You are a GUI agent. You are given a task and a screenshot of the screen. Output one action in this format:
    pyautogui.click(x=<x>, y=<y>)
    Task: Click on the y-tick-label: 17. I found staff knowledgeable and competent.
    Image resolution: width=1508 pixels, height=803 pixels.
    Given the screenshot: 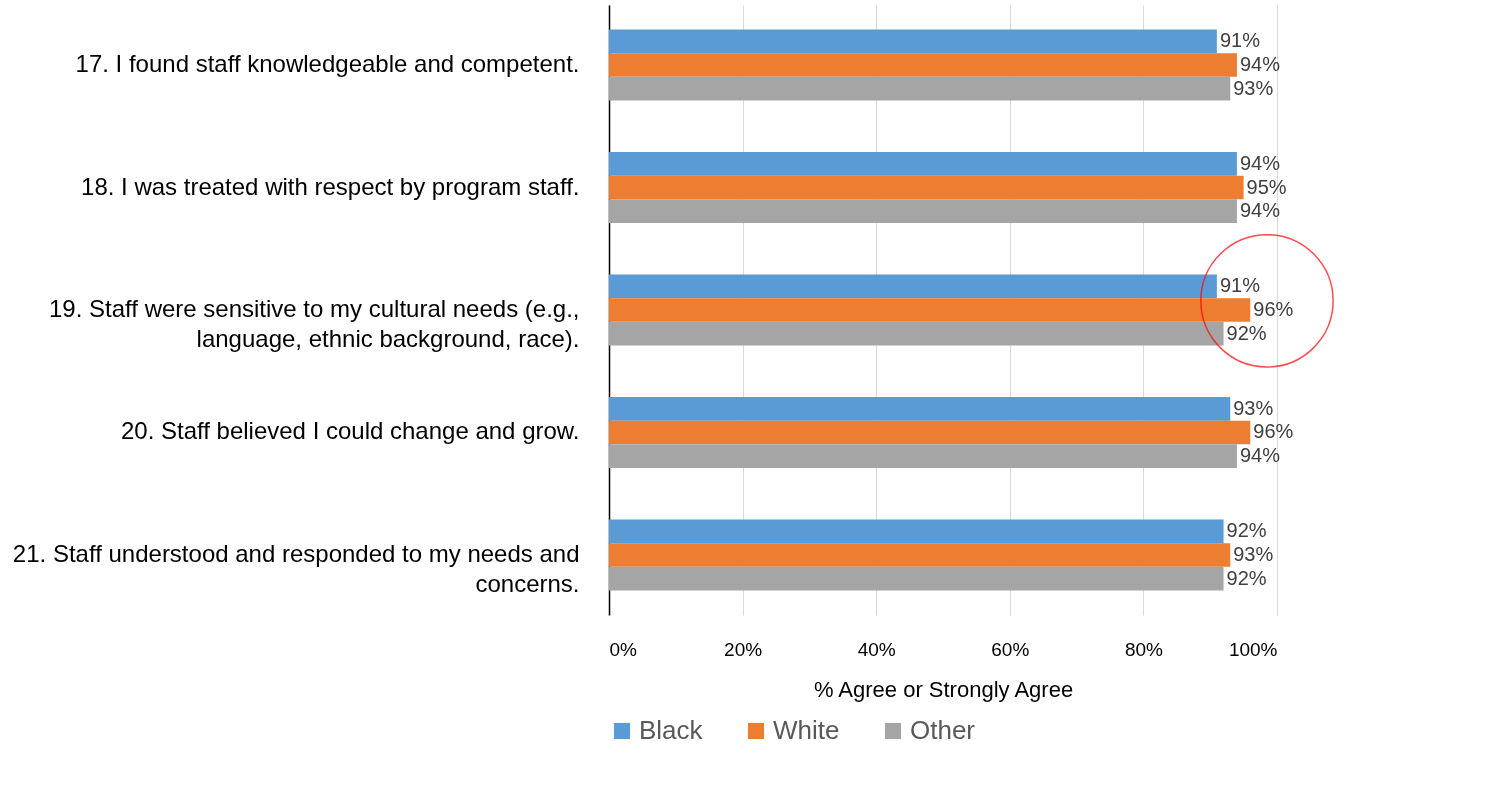 What is the action you would take?
    pyautogui.click(x=327, y=64)
    